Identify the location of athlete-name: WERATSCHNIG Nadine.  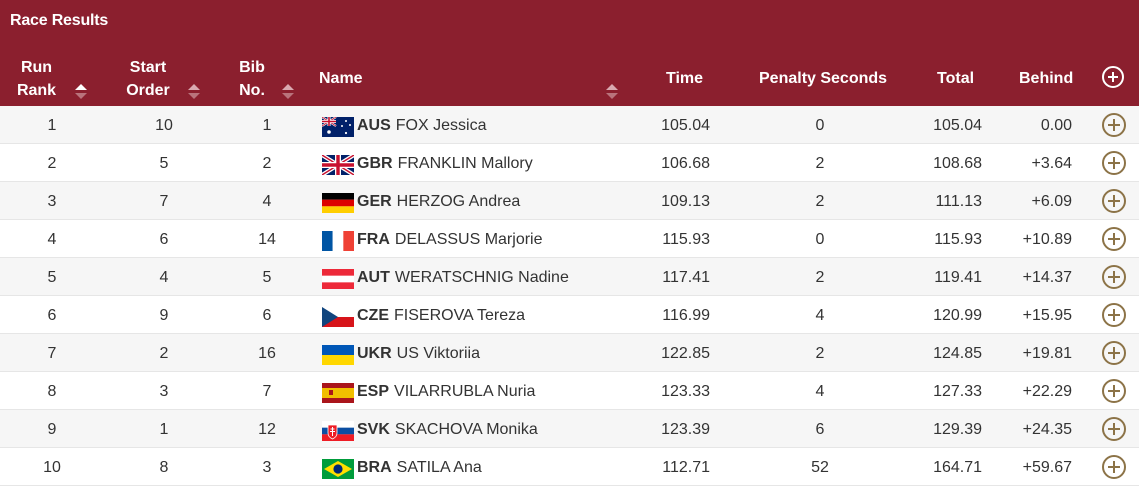
(481, 277).